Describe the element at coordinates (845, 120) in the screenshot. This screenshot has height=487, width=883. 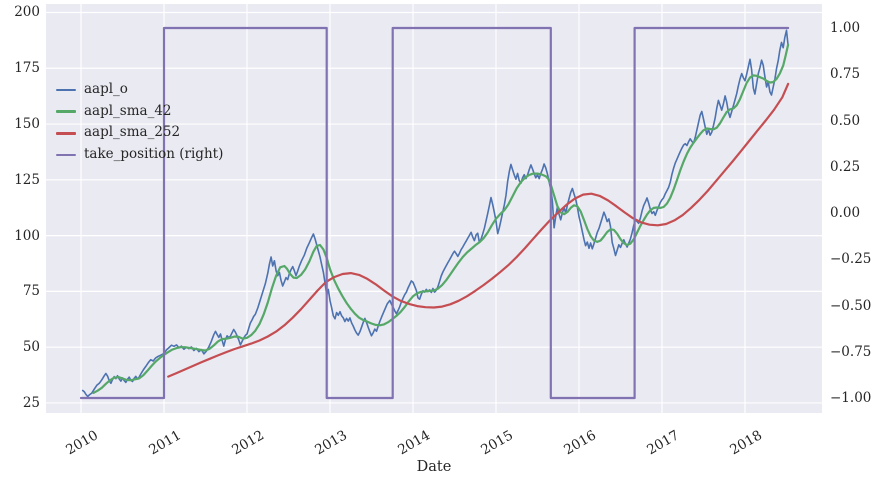
I see `y-right-tick-label-2: 0.50` at that location.